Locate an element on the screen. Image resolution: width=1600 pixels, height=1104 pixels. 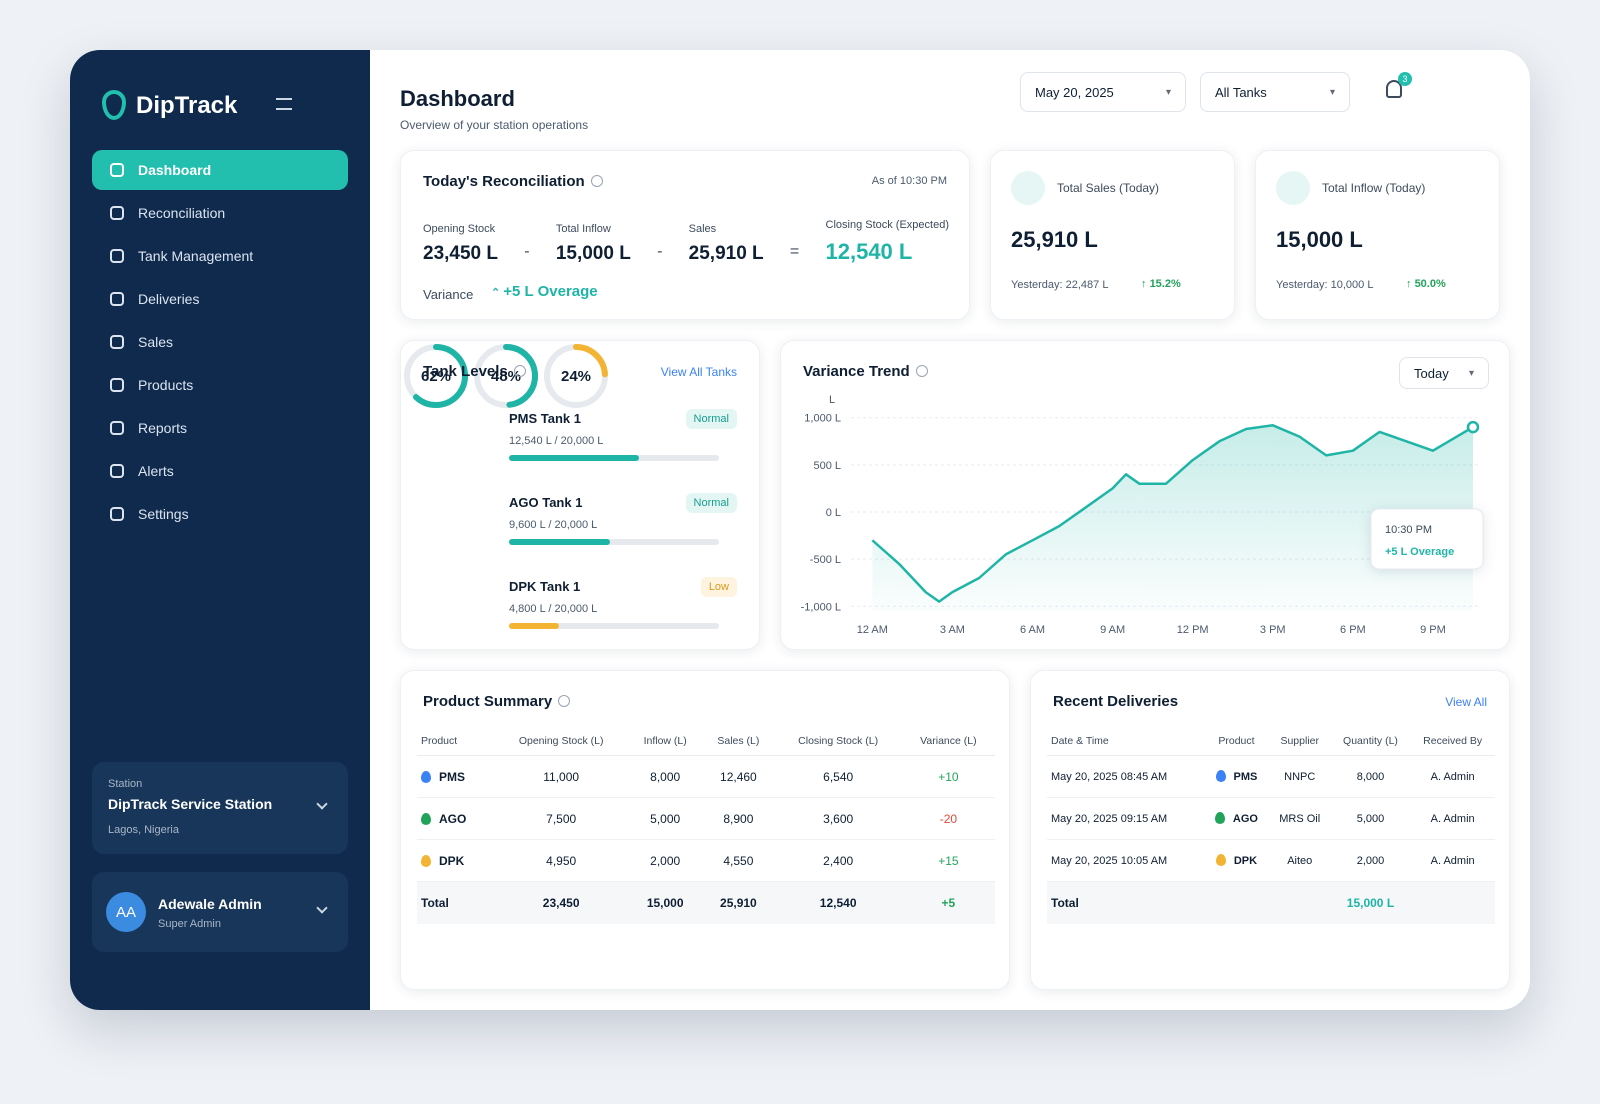
range-text: Today is located at coordinates (1431, 373).